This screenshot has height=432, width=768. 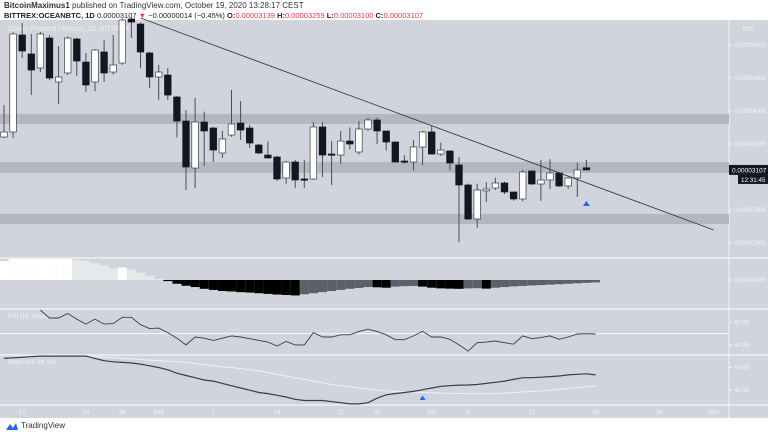 I want to click on countdown-badge, so click(x=753, y=179).